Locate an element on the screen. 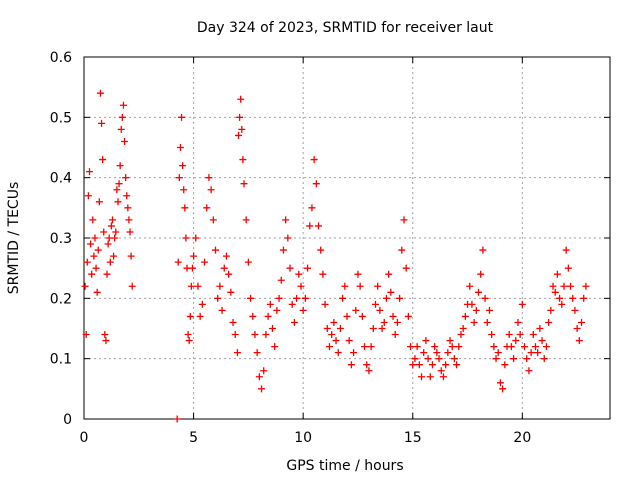 The image size is (640, 480). y-tick-label: 0.6 is located at coordinates (61, 58).